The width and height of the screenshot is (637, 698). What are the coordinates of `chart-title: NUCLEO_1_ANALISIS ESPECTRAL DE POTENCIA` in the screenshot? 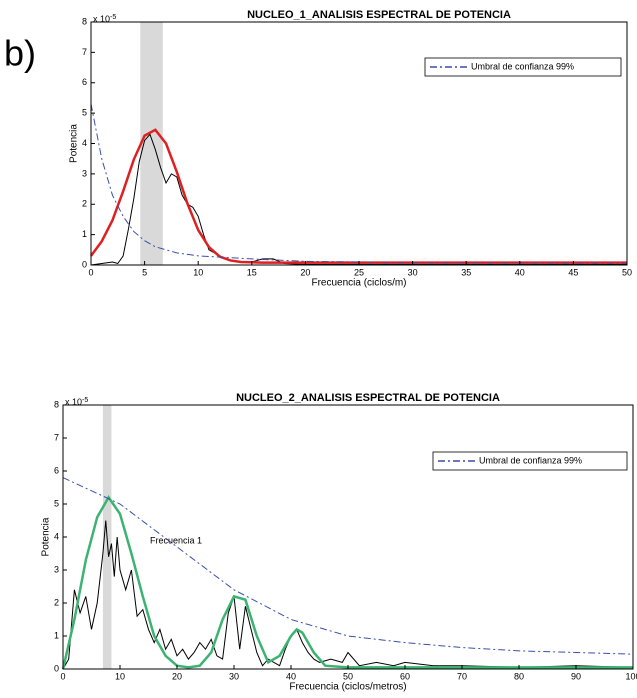 It's located at (379, 15).